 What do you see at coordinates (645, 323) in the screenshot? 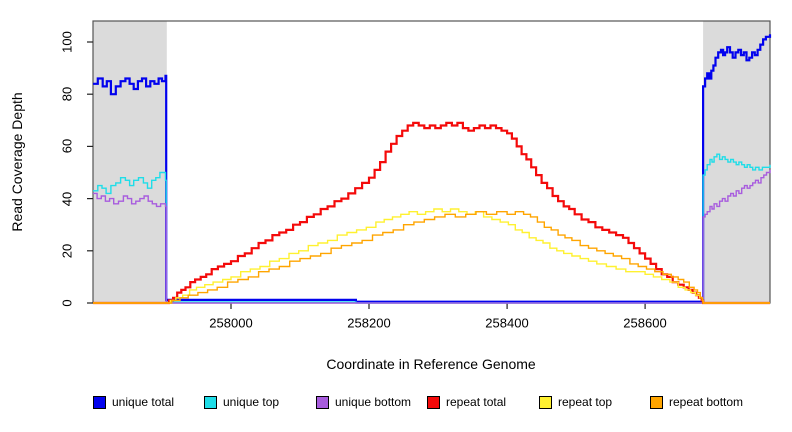
I see `x-tick-label: 258600` at bounding box center [645, 323].